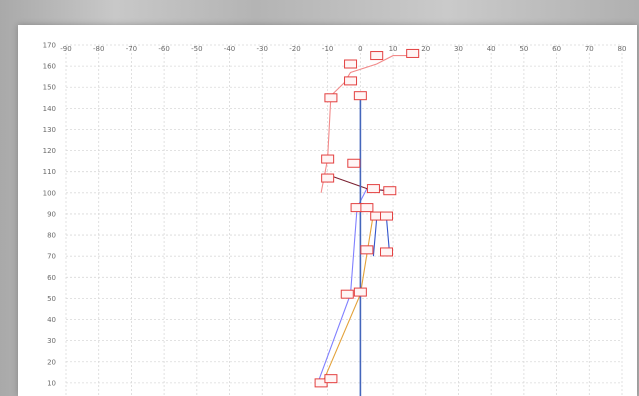 This screenshot has width=639, height=396. Describe the element at coordinates (393, 49) in the screenshot. I see `x-tick-label: 10` at that location.